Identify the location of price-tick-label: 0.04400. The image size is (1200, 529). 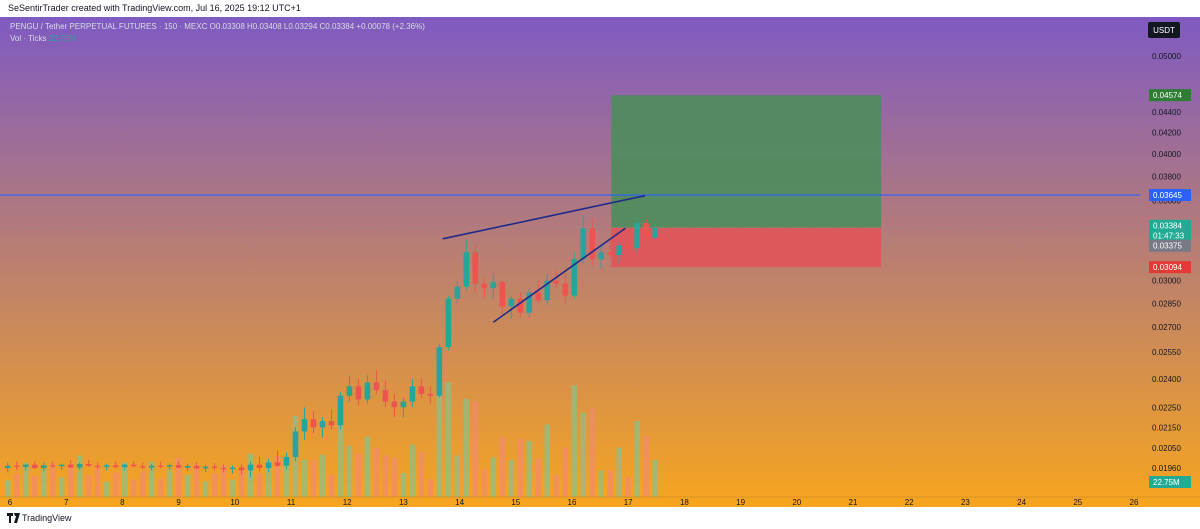
(1166, 112).